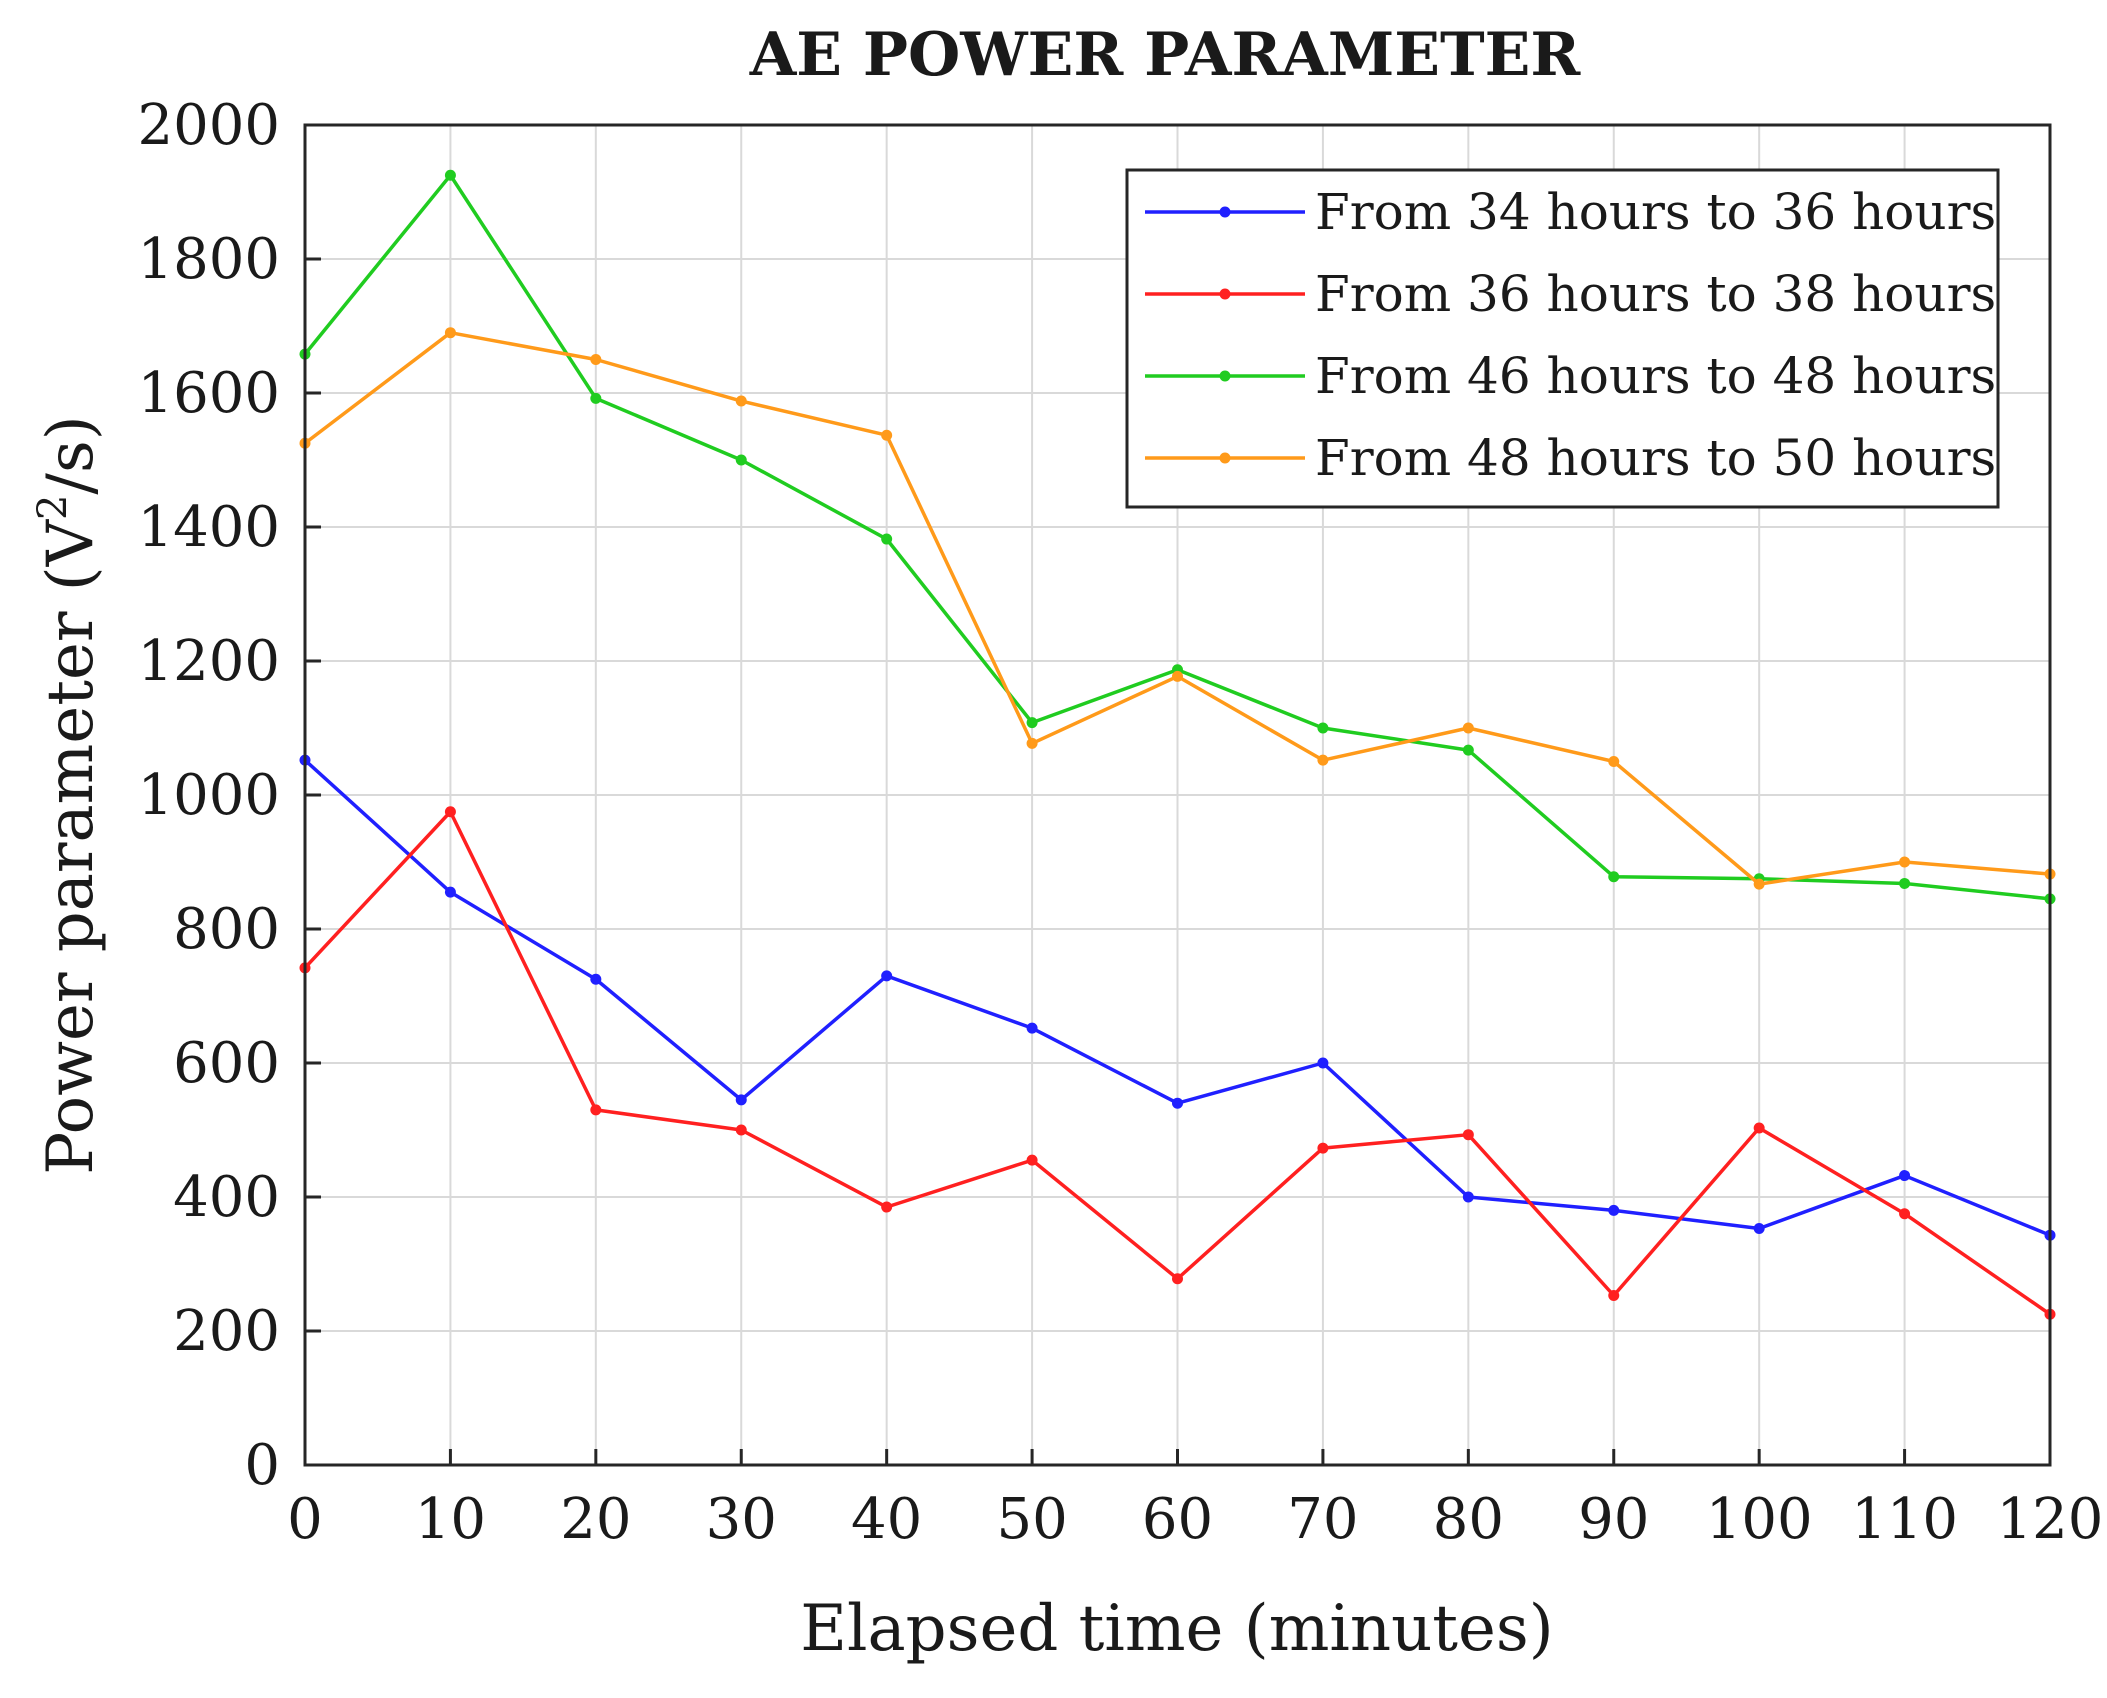  Describe the element at coordinates (208, 259) in the screenshot. I see `y-tick-label: 1800` at that location.